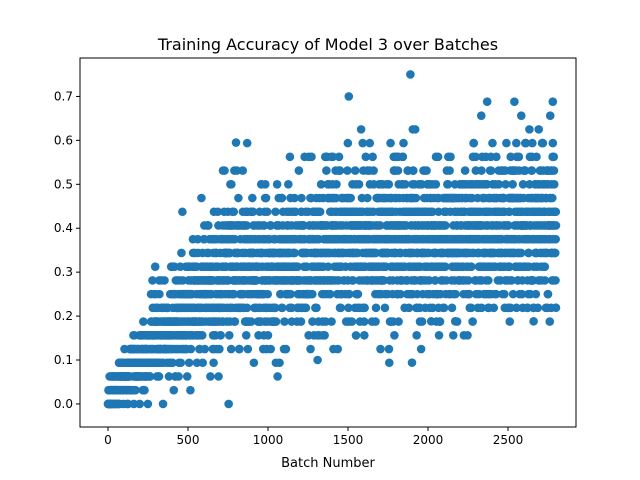 This screenshot has width=640, height=480. Describe the element at coordinates (268, 440) in the screenshot. I see `x-tick-label: 1000` at that location.